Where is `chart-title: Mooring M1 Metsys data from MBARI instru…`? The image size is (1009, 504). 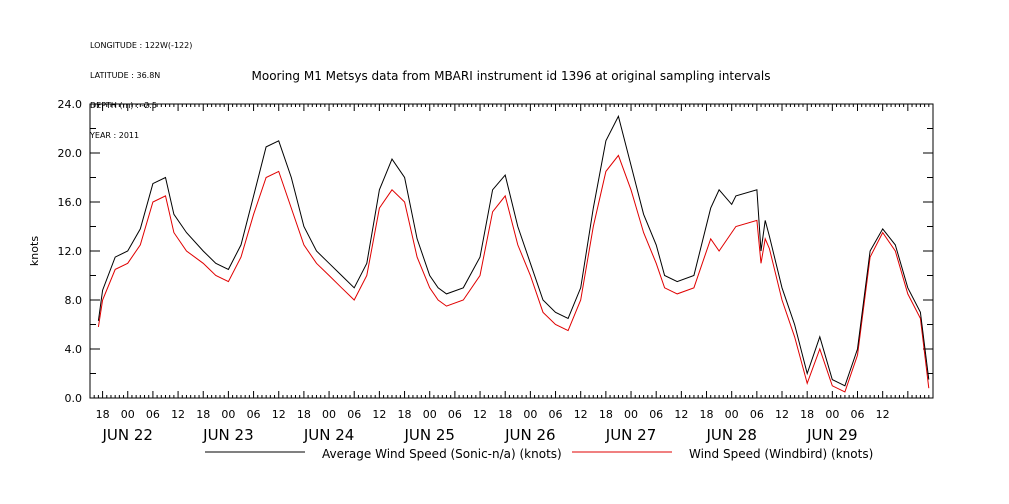
chart-title: Mooring M1 Metsys data from MBARI instru… is located at coordinates (511, 76).